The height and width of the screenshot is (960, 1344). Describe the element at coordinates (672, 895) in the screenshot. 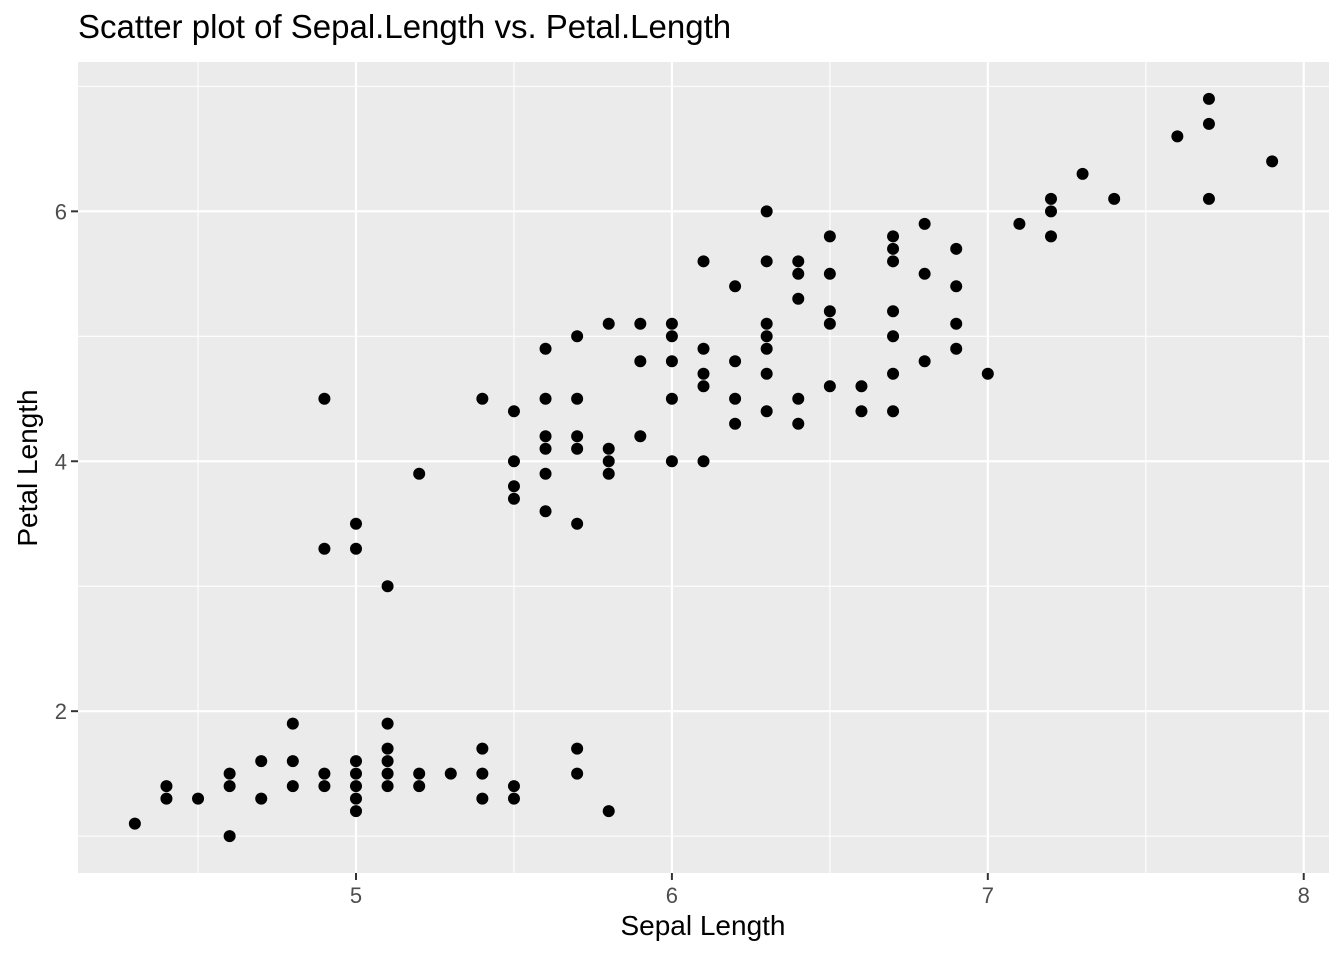

I see `x-tick-label: 6` at that location.